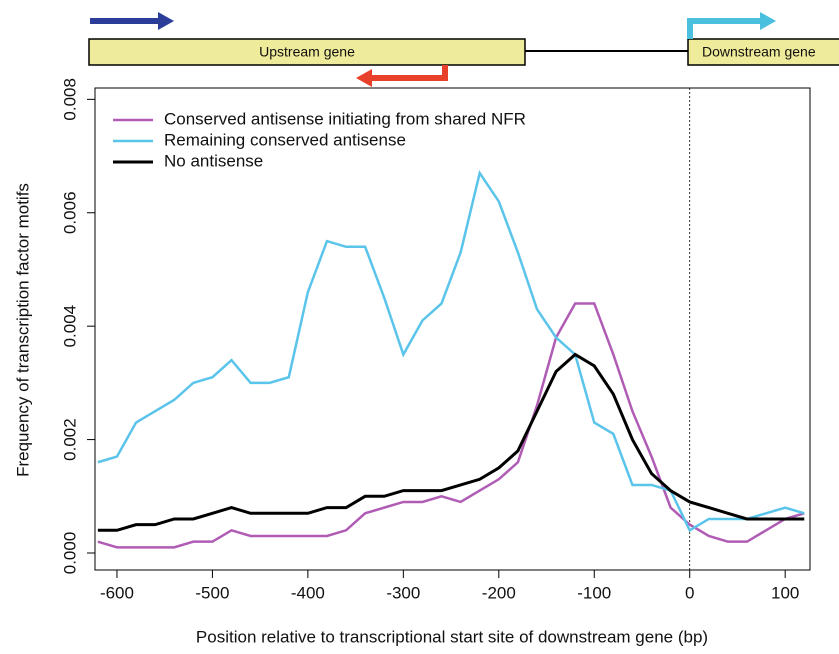 The width and height of the screenshot is (839, 654). What do you see at coordinates (499, 592) in the screenshot?
I see `x-tick-label: -200` at bounding box center [499, 592].